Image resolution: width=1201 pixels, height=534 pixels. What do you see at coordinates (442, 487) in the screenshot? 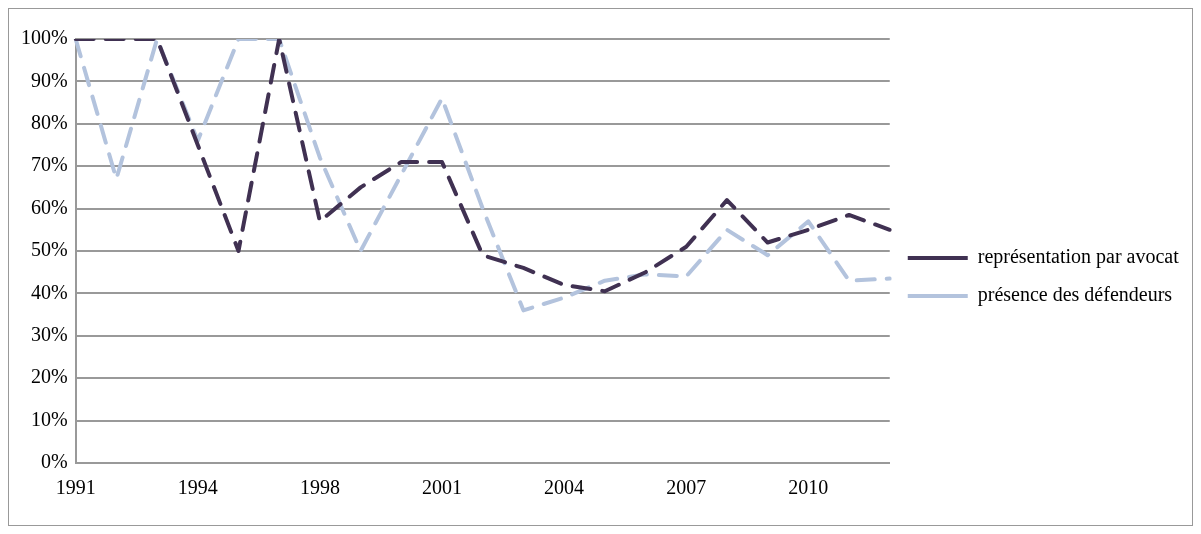
I see `x-tick-label: 2001` at bounding box center [442, 487].